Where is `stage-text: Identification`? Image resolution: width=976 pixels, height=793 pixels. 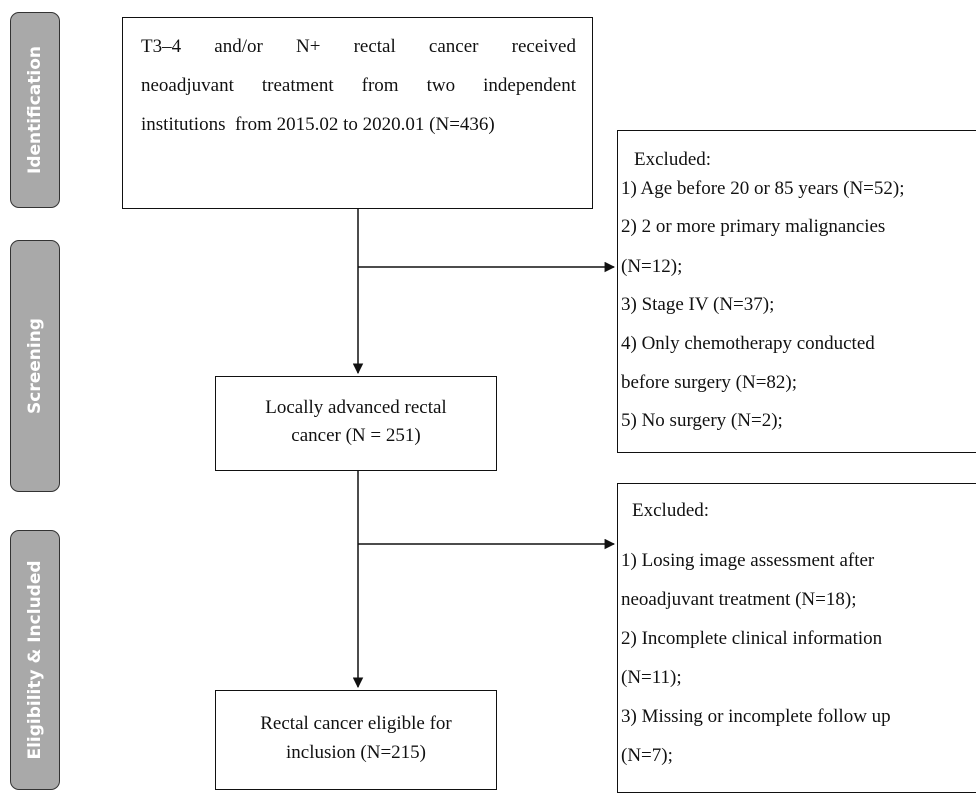
stage-text: Identification is located at coordinates (35, 110).